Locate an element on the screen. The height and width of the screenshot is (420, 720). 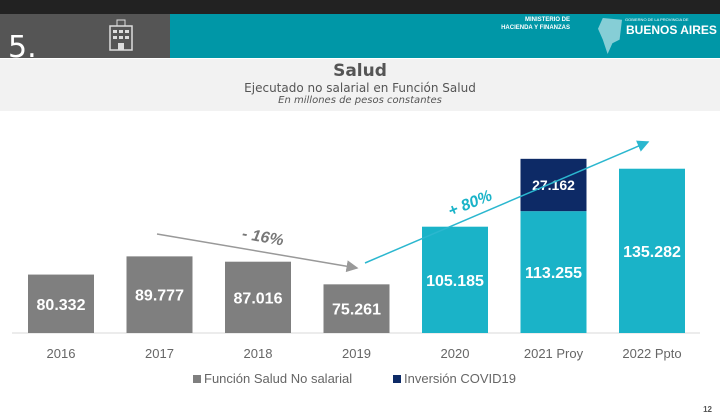
bar-2022-Ppto is located at coordinates (652, 250).